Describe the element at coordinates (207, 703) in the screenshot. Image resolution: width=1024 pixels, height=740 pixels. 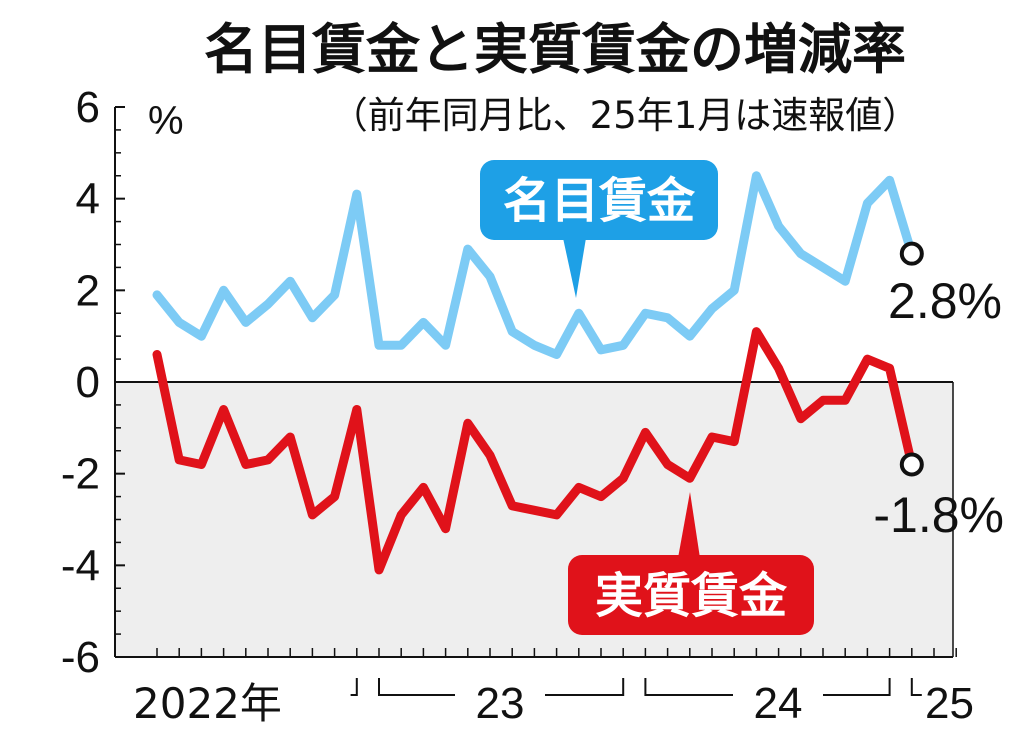
I see `x-label-2022: 2022年` at that location.